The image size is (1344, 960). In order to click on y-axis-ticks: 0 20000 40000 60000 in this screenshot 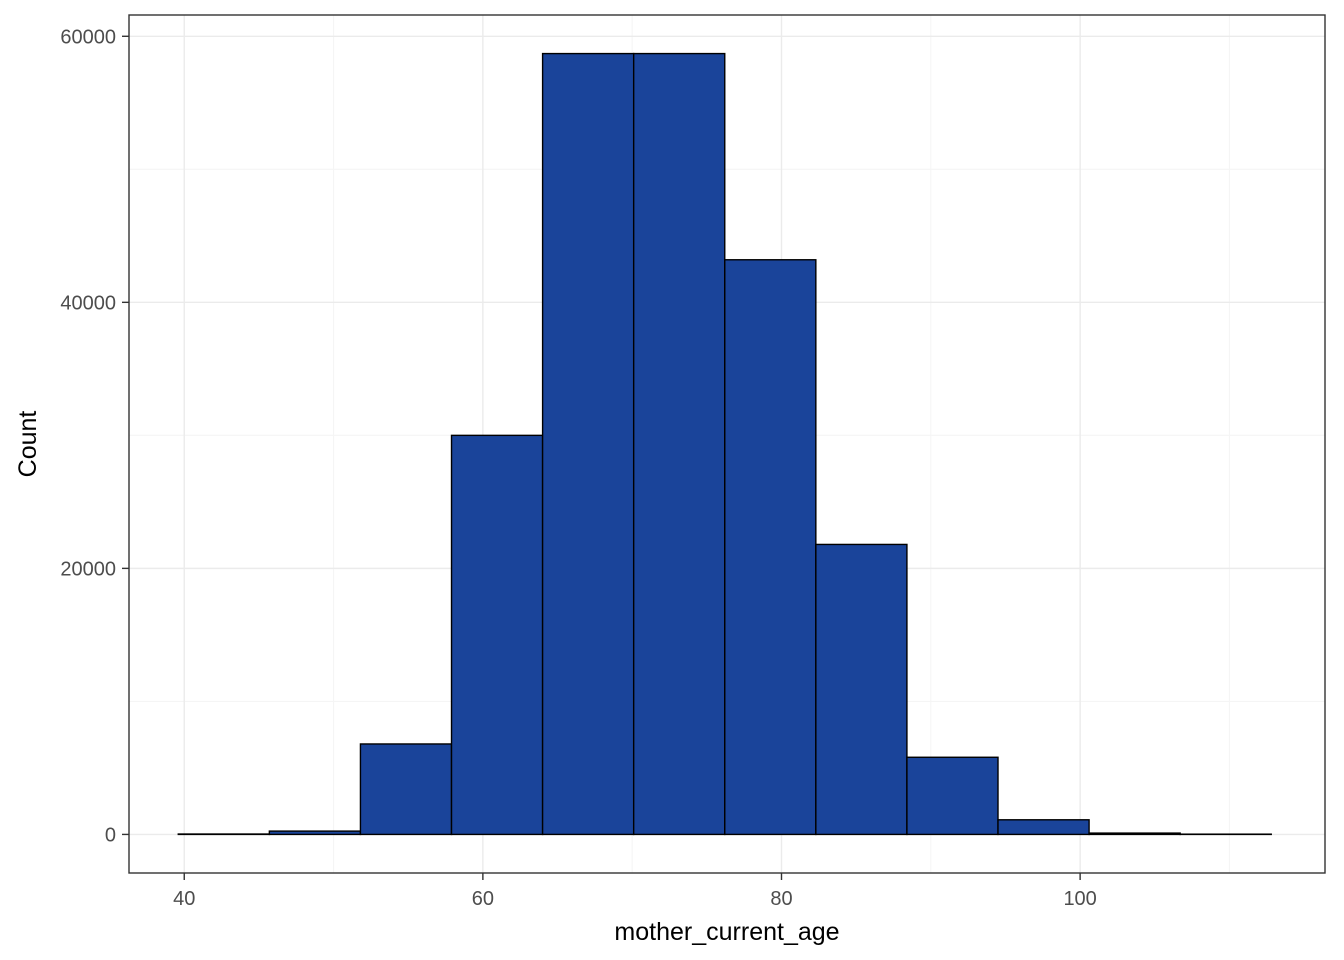, I will do `click(94, 436)`.